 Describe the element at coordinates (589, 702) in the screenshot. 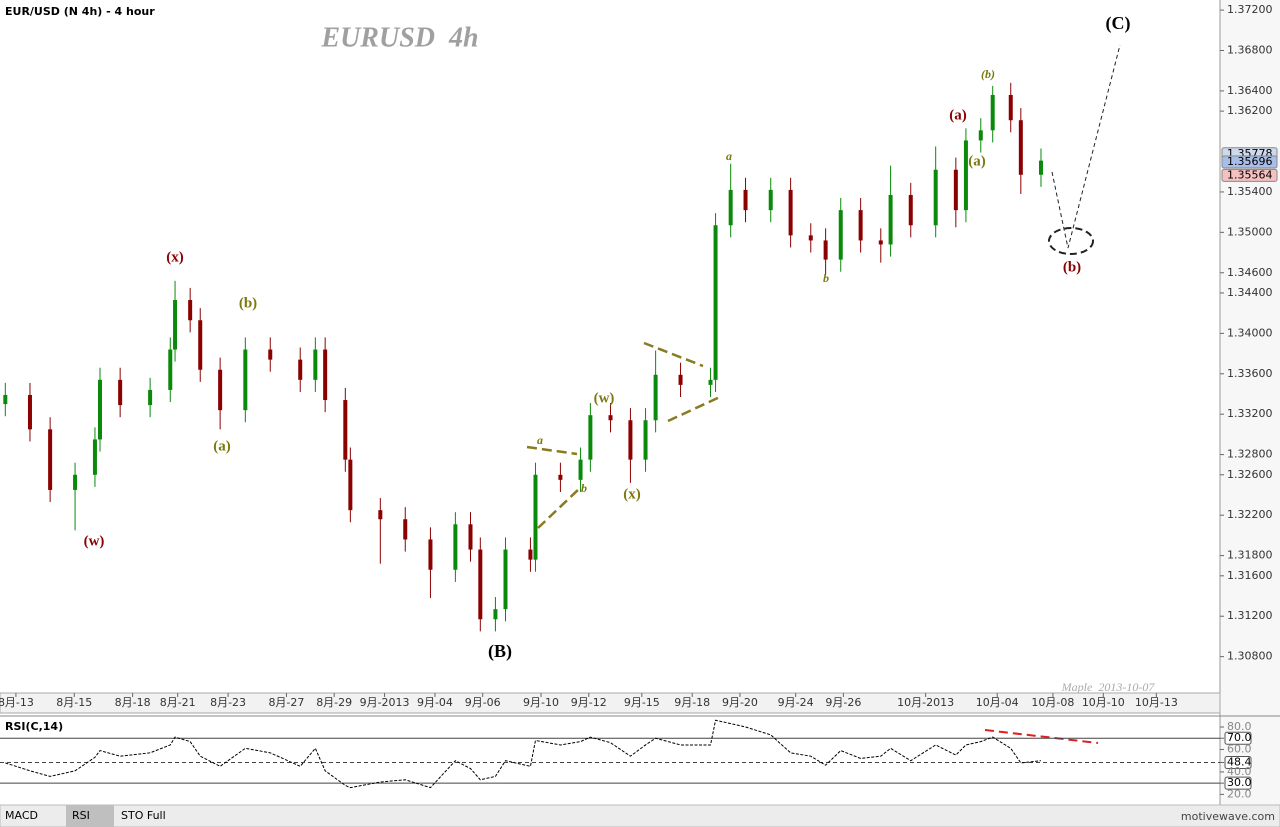

I see `x-tick-label: 9月-12` at that location.